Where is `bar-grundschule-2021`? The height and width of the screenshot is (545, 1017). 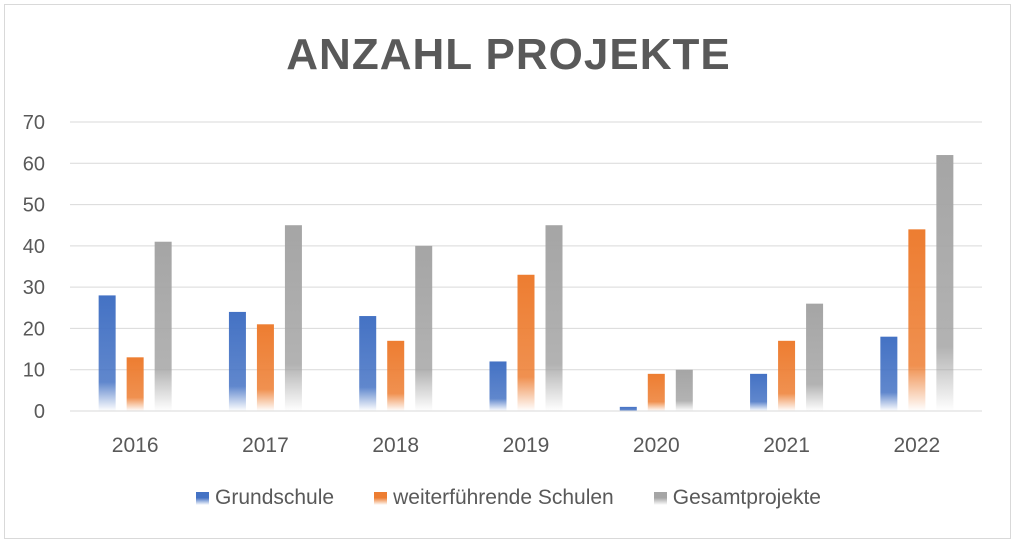 bar-grundschule-2021 is located at coordinates (759, 392).